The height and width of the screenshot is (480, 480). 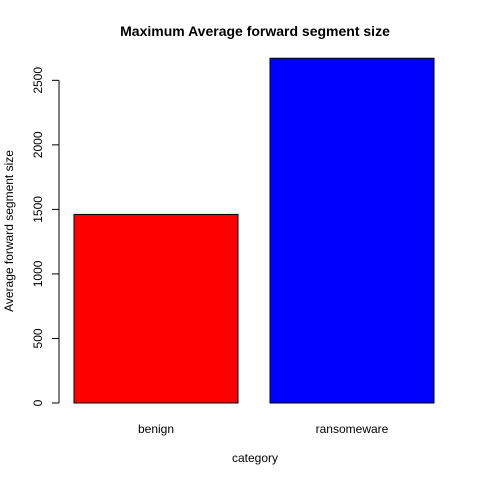 I want to click on bar-benign, so click(x=156, y=308).